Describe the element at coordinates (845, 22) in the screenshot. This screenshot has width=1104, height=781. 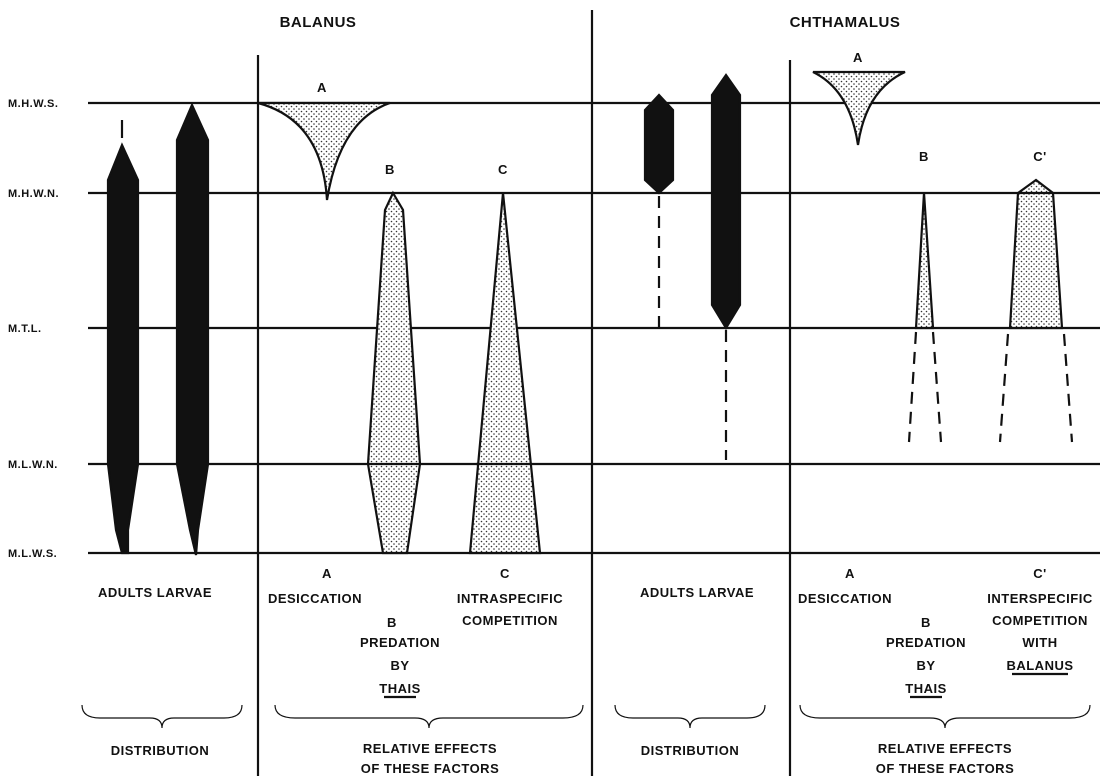
I see `title: CHTHAMALUS` at that location.